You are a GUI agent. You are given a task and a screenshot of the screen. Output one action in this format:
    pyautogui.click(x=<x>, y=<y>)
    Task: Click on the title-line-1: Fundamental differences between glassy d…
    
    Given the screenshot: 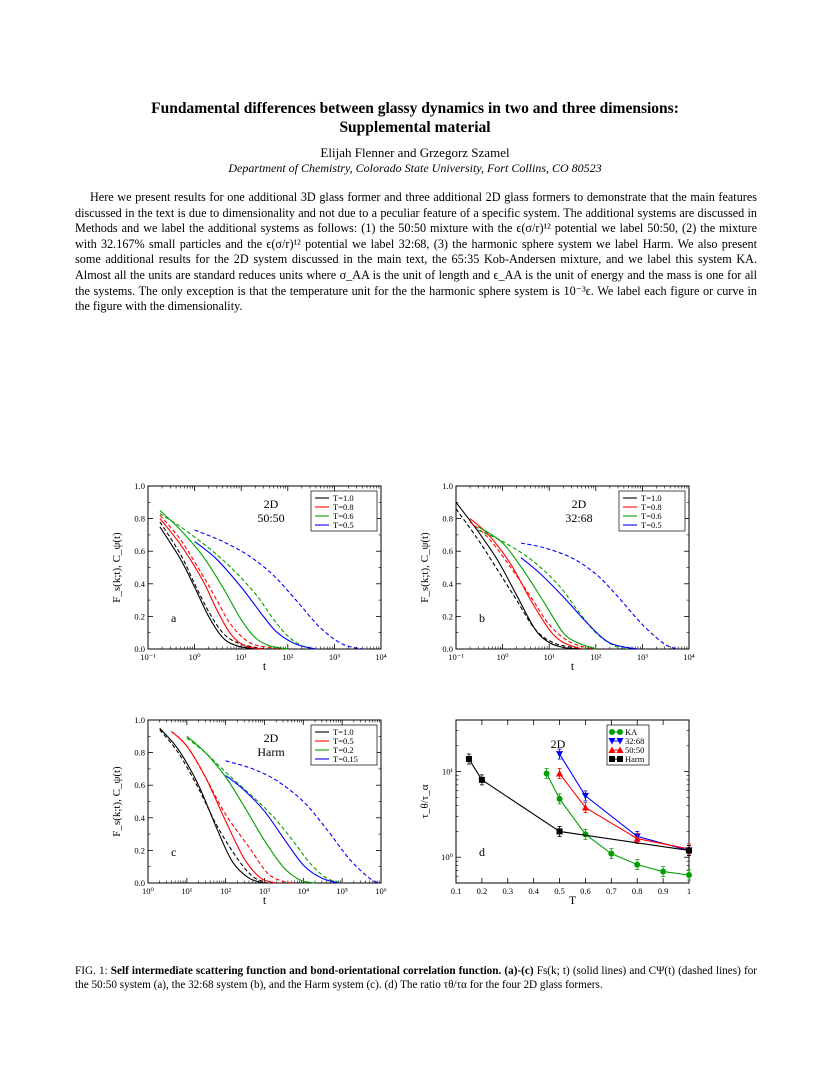 What is the action you would take?
    pyautogui.click(x=415, y=108)
    